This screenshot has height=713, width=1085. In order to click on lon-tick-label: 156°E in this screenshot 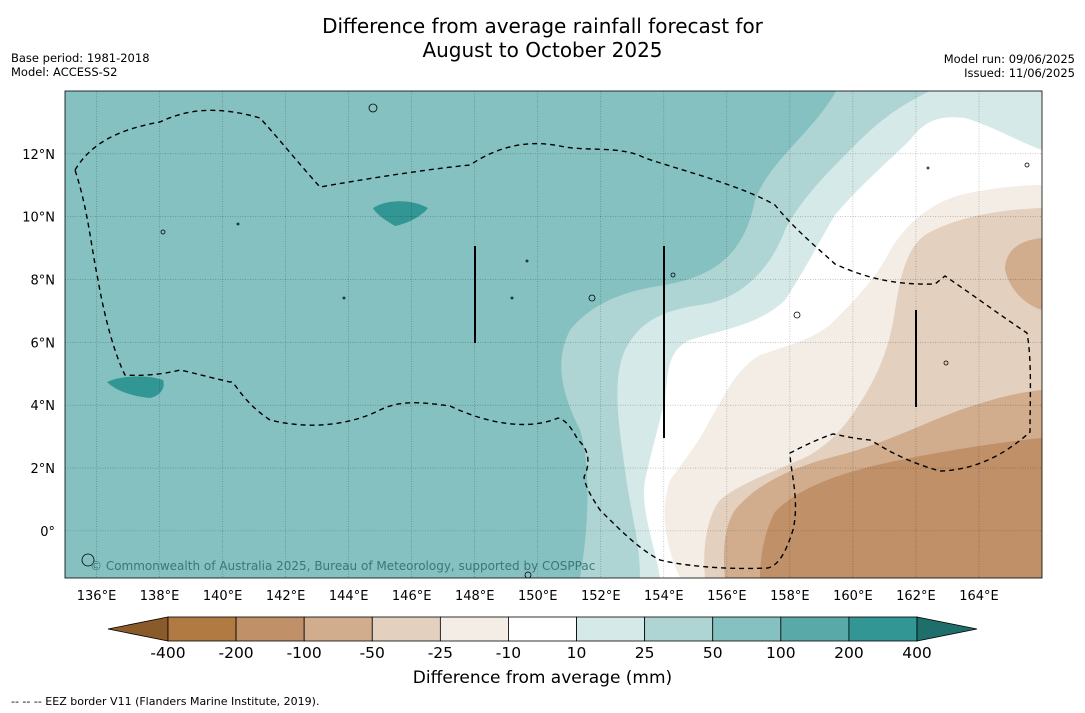, I will do `click(727, 596)`.